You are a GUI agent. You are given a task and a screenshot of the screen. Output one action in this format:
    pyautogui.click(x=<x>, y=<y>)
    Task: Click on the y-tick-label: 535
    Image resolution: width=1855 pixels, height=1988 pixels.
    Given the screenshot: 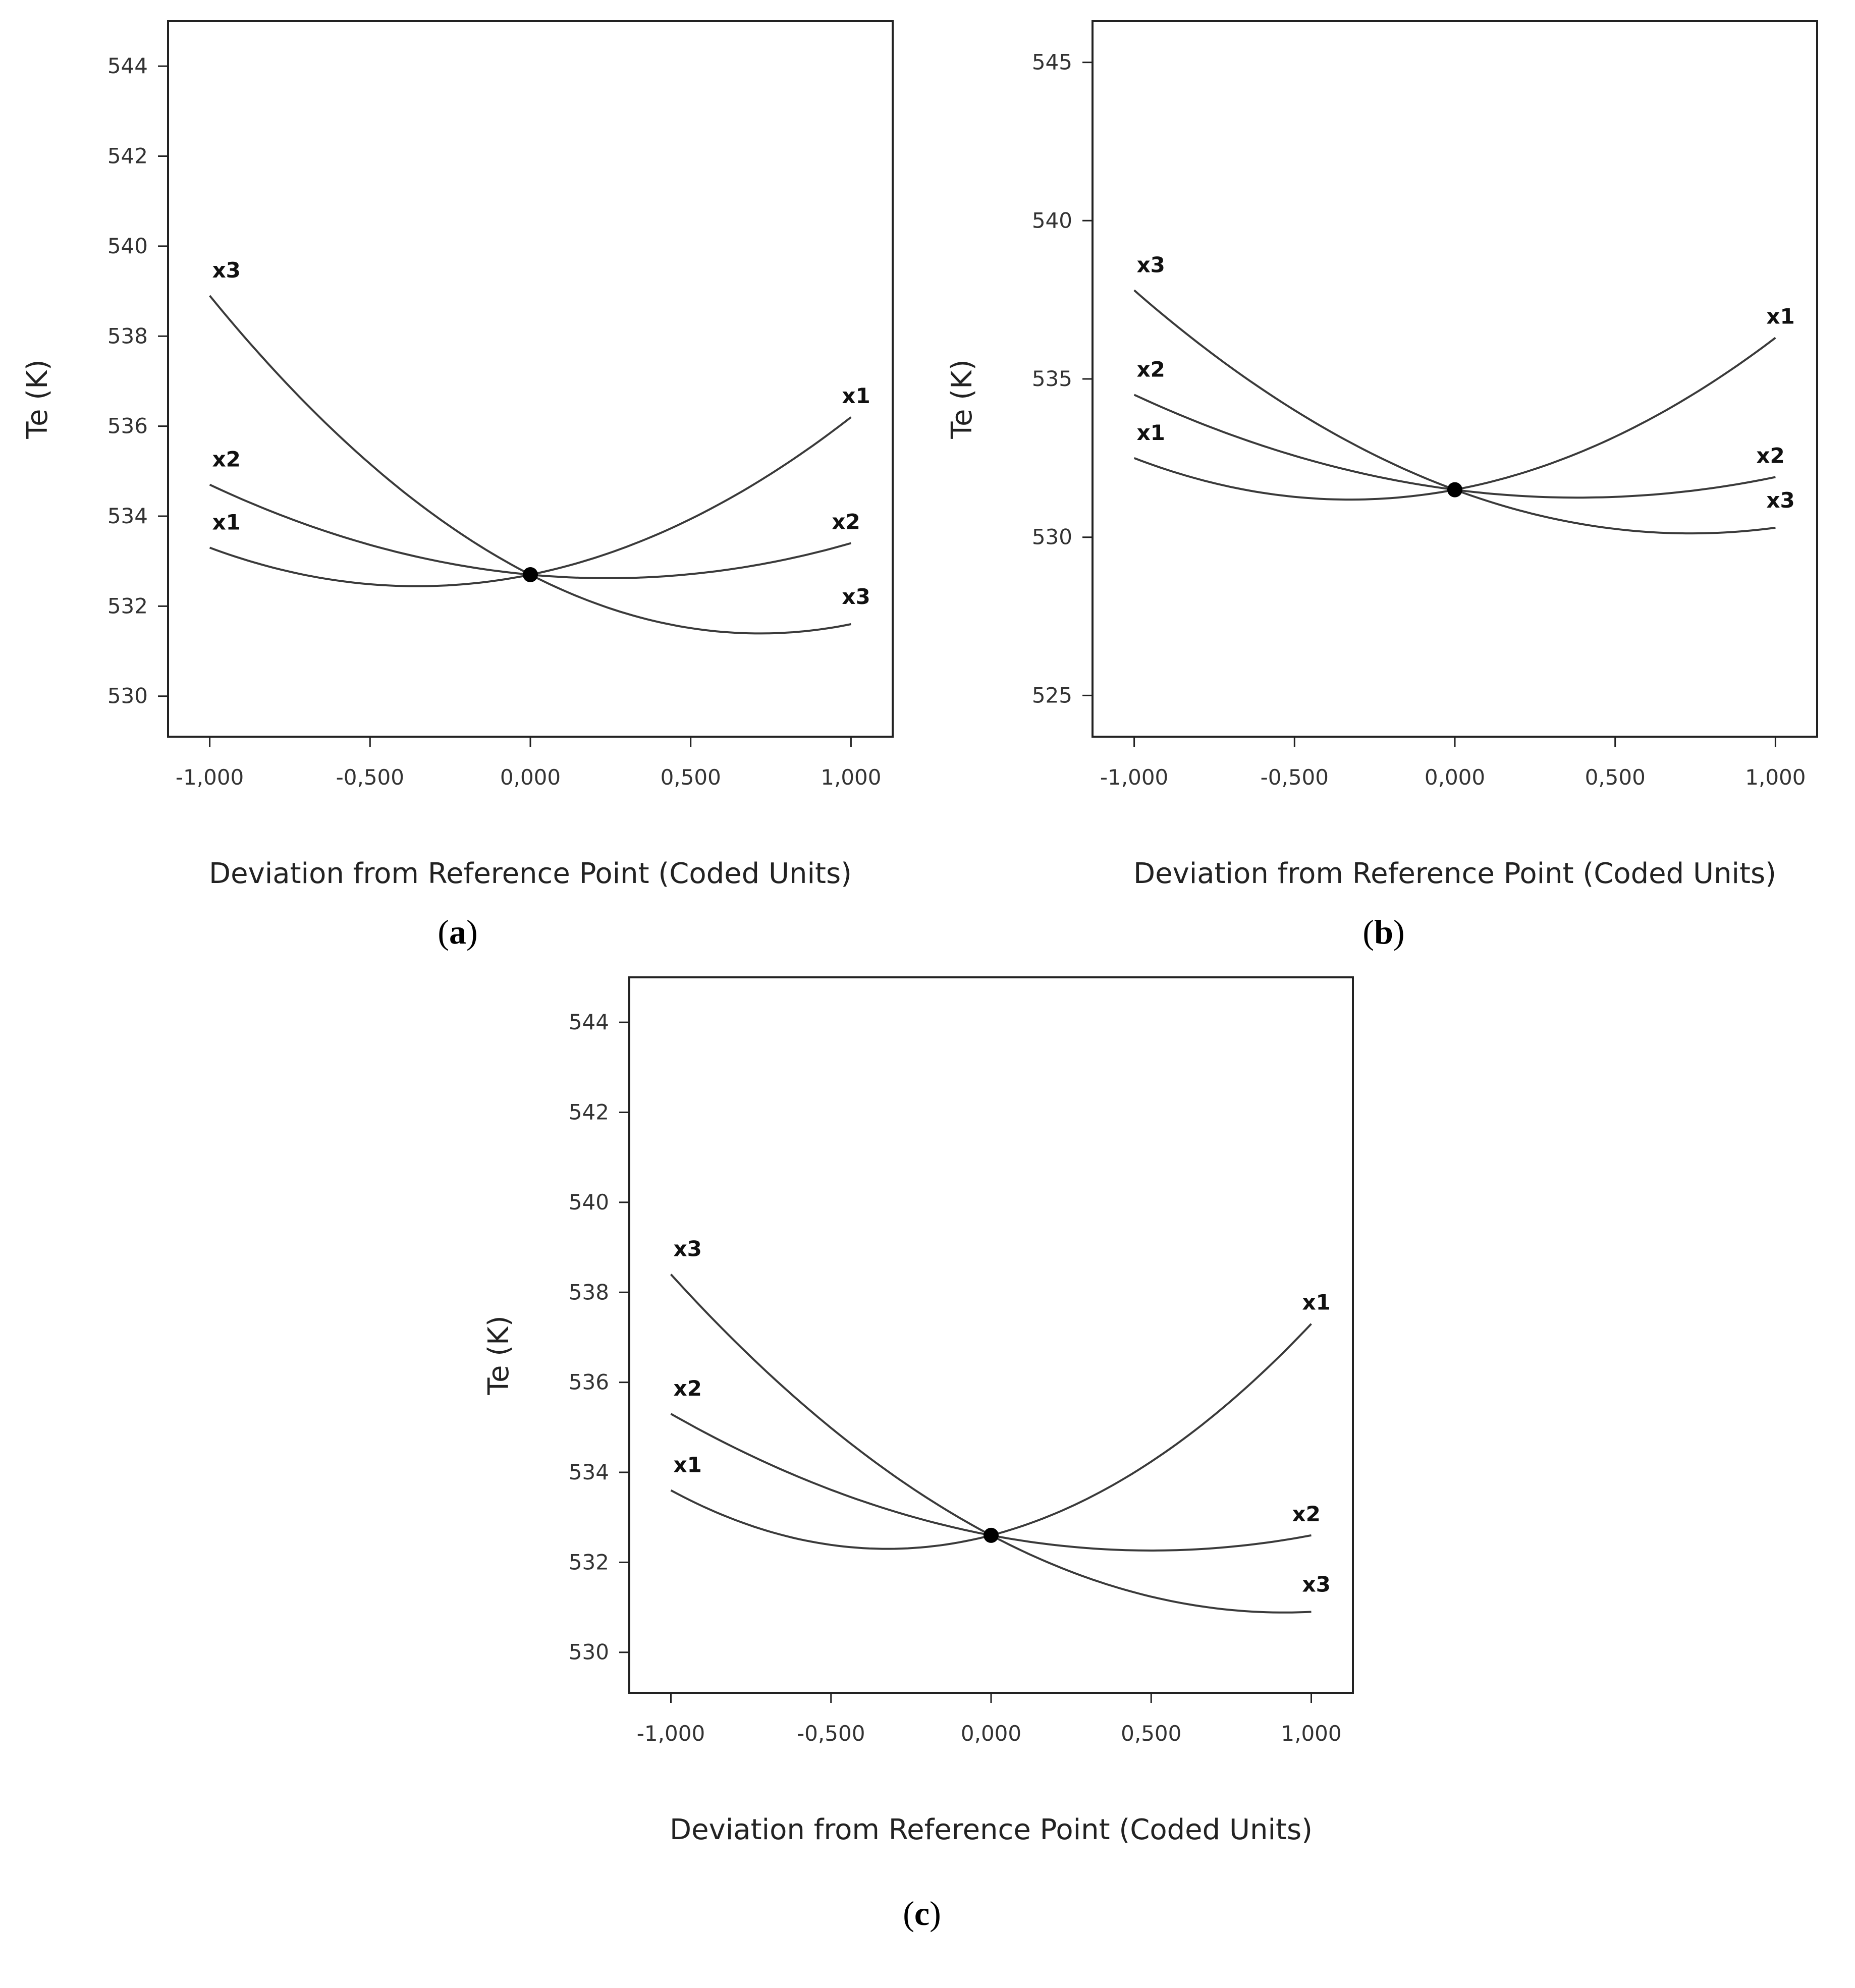 What is the action you would take?
    pyautogui.click(x=1052, y=378)
    